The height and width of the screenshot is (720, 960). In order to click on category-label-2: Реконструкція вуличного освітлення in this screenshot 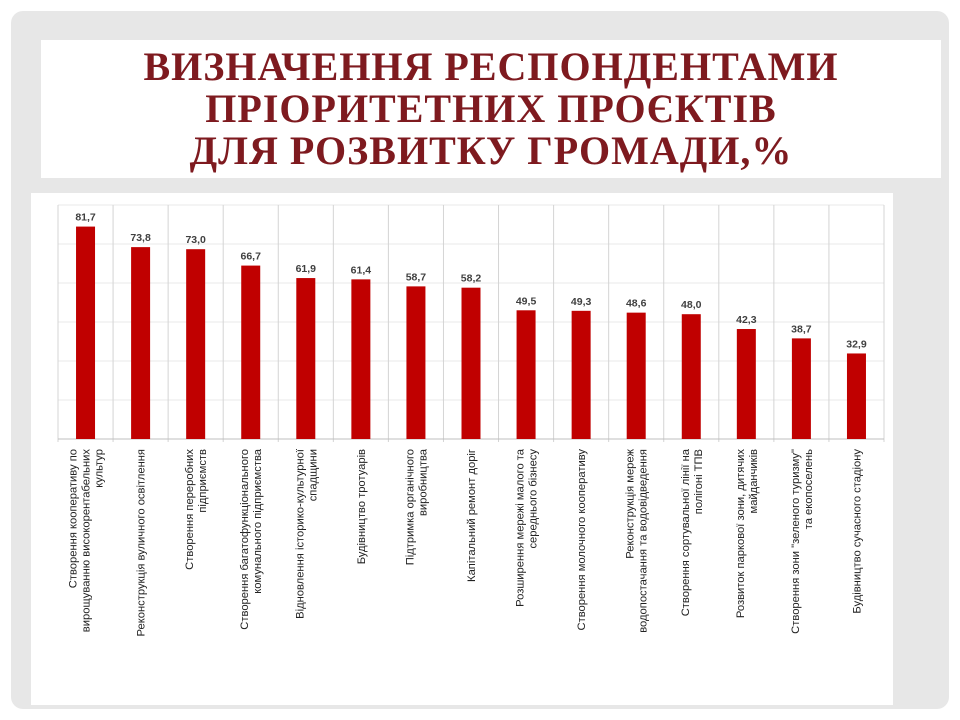, I will do `click(142, 542)`.